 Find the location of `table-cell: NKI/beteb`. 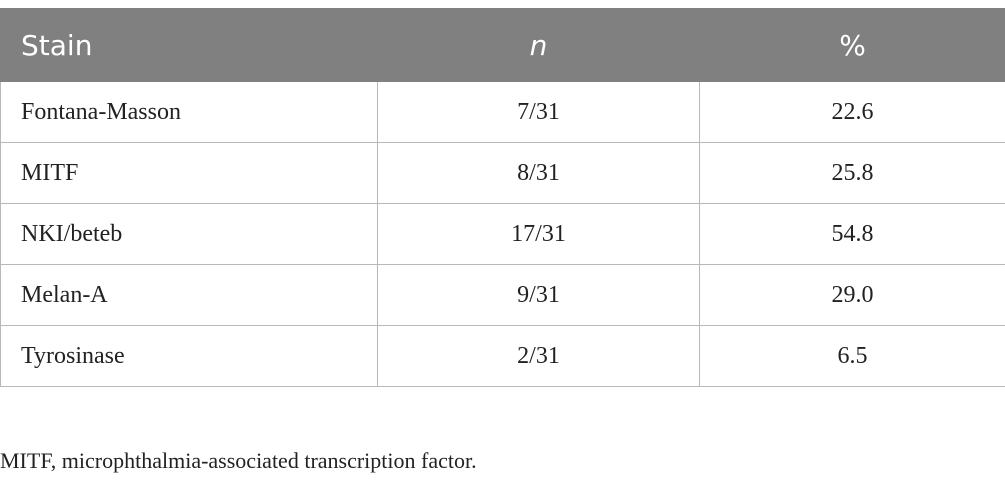

table-cell: NKI/beteb is located at coordinates (189, 234).